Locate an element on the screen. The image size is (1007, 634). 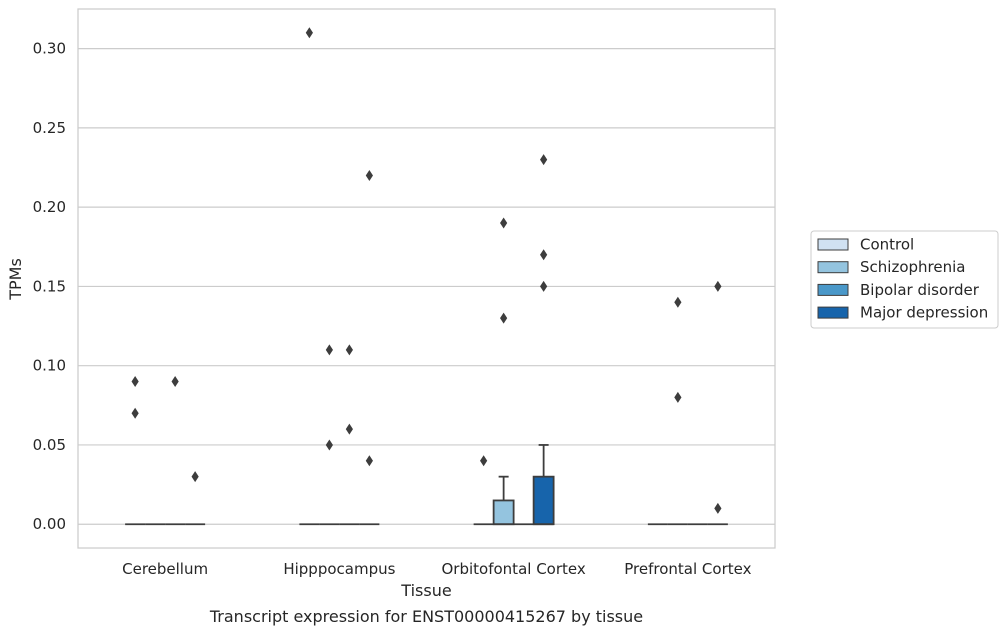
y-tick-label: 0.30 is located at coordinates (49, 49).